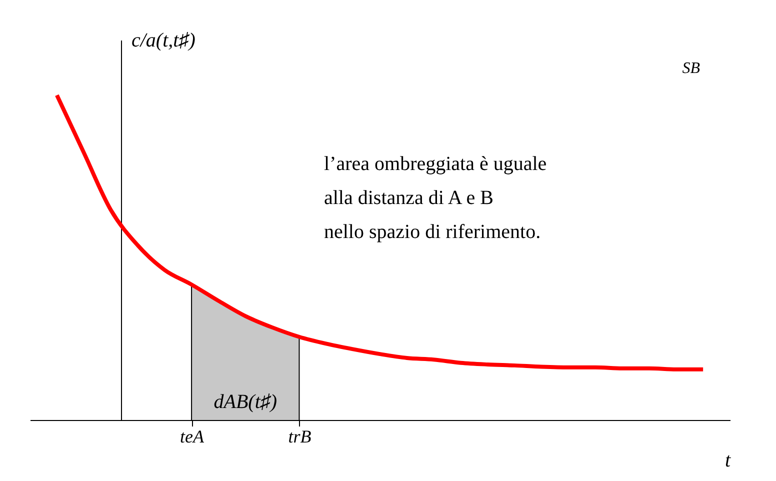 Image resolution: width=776 pixels, height=481 pixels. Describe the element at coordinates (300, 436) in the screenshot. I see `x-tick-label: trB` at that location.